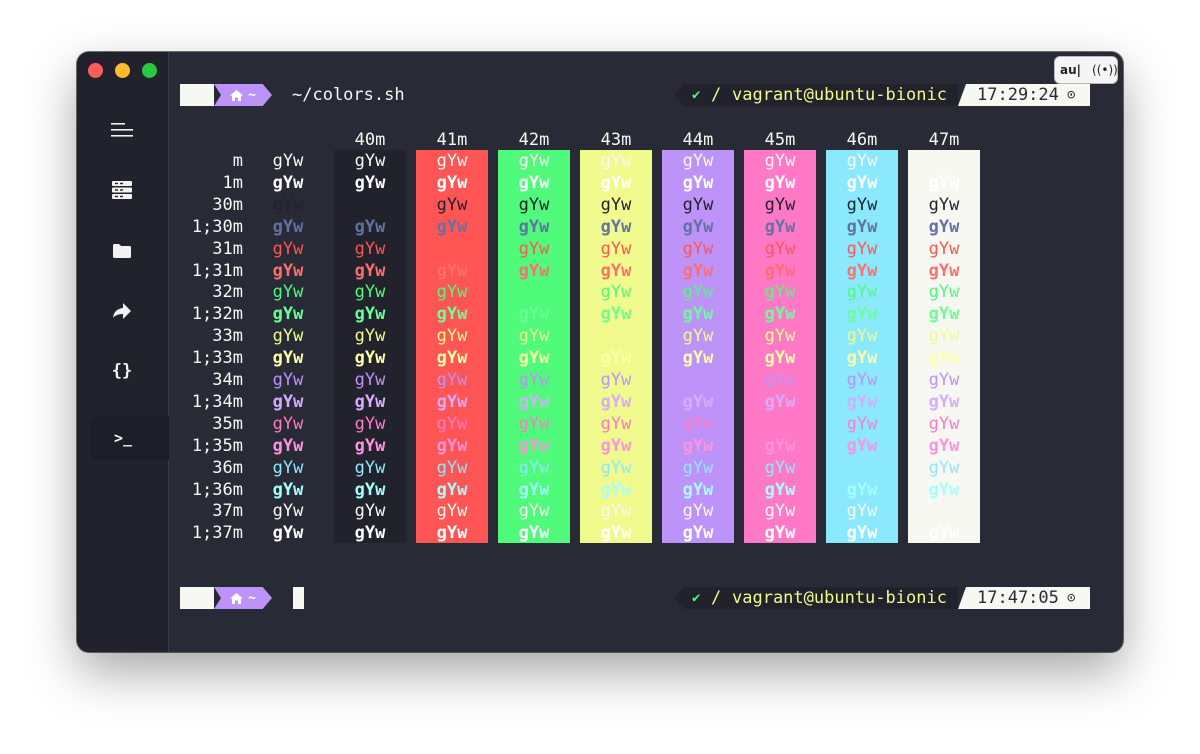 The image size is (1200, 754). I want to click on prompt-dir-segment: ~, so click(243, 95).